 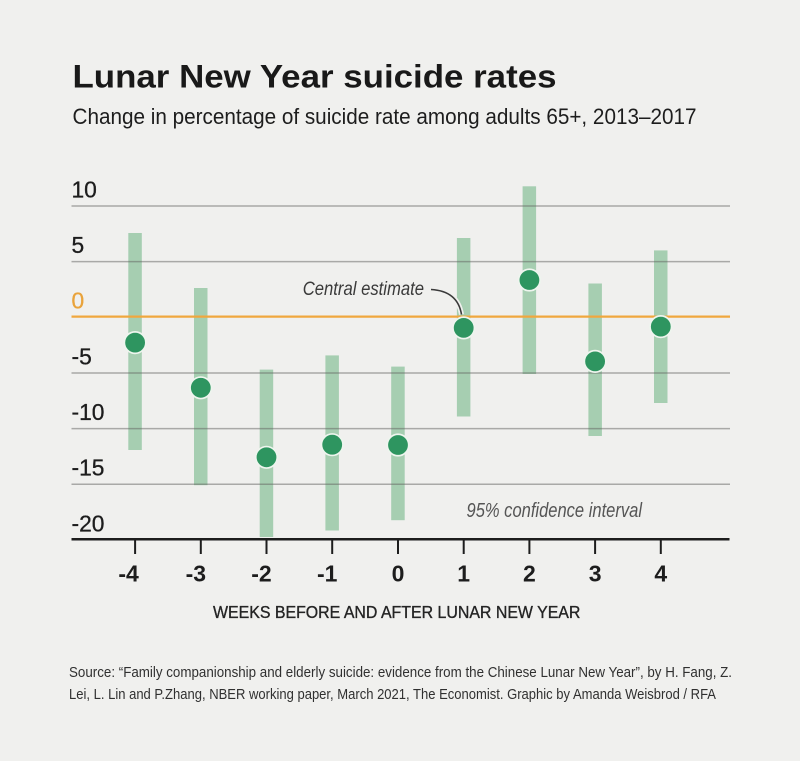 I want to click on svg-text: -3, so click(x=196, y=574).